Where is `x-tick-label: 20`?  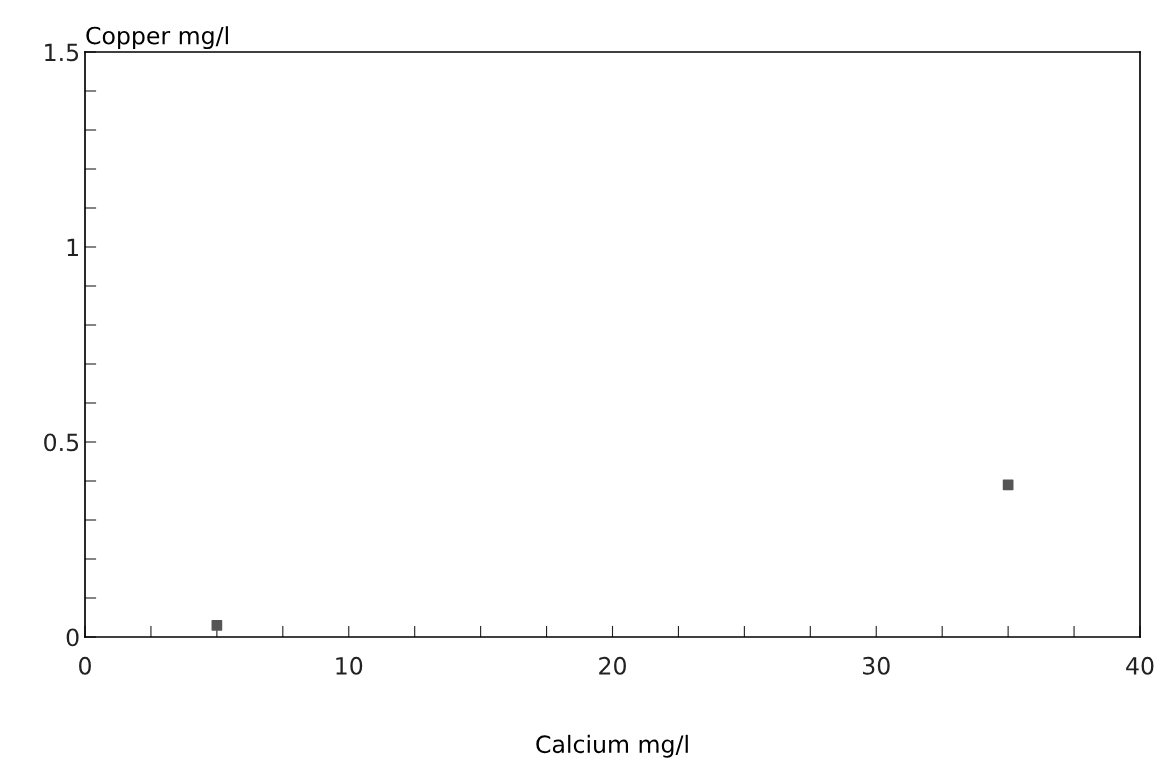
x-tick-label: 20 is located at coordinates (612, 665).